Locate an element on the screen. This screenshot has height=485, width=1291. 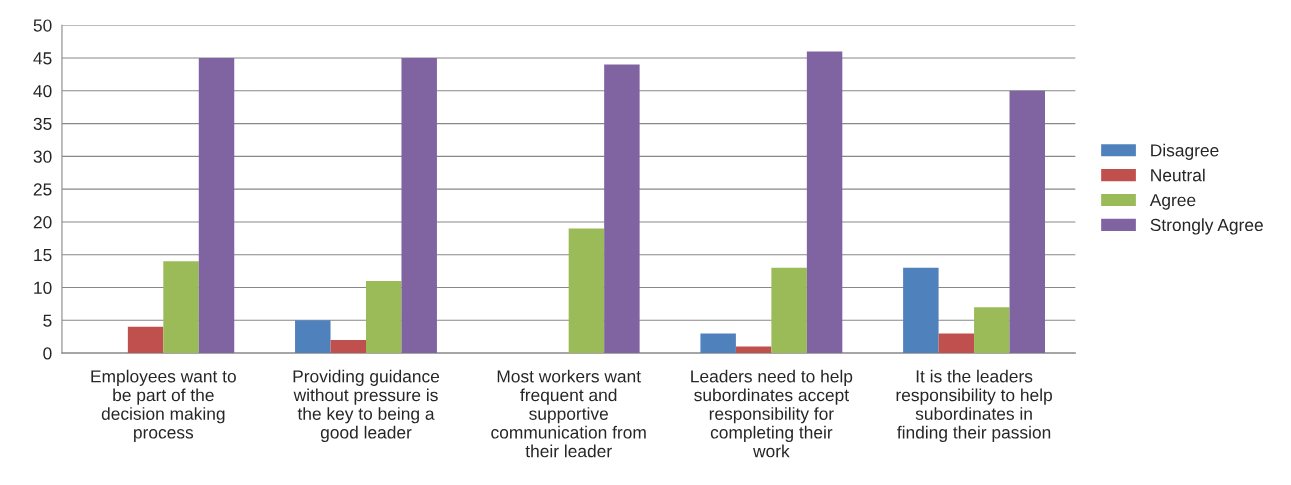
y-tick-label: 5 is located at coordinates (47, 320).